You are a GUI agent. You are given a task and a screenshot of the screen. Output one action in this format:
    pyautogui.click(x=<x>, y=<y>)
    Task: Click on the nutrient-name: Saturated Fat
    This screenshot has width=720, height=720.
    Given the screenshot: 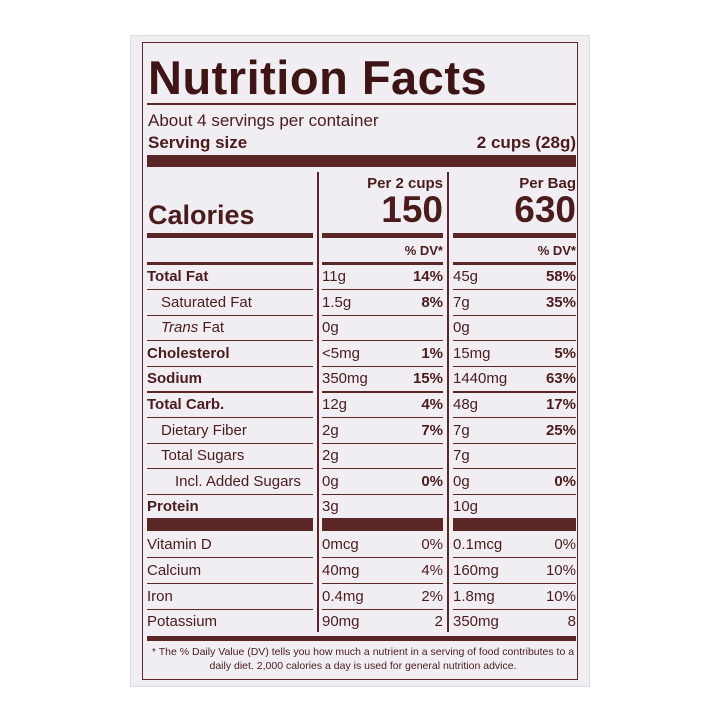 What is the action you would take?
    pyautogui.click(x=206, y=302)
    